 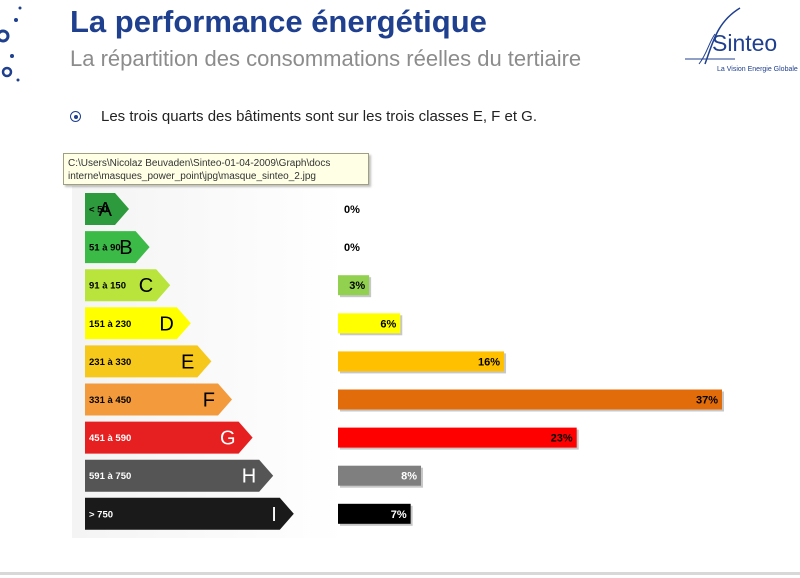 I want to click on percent-bar-e, so click(x=421, y=361).